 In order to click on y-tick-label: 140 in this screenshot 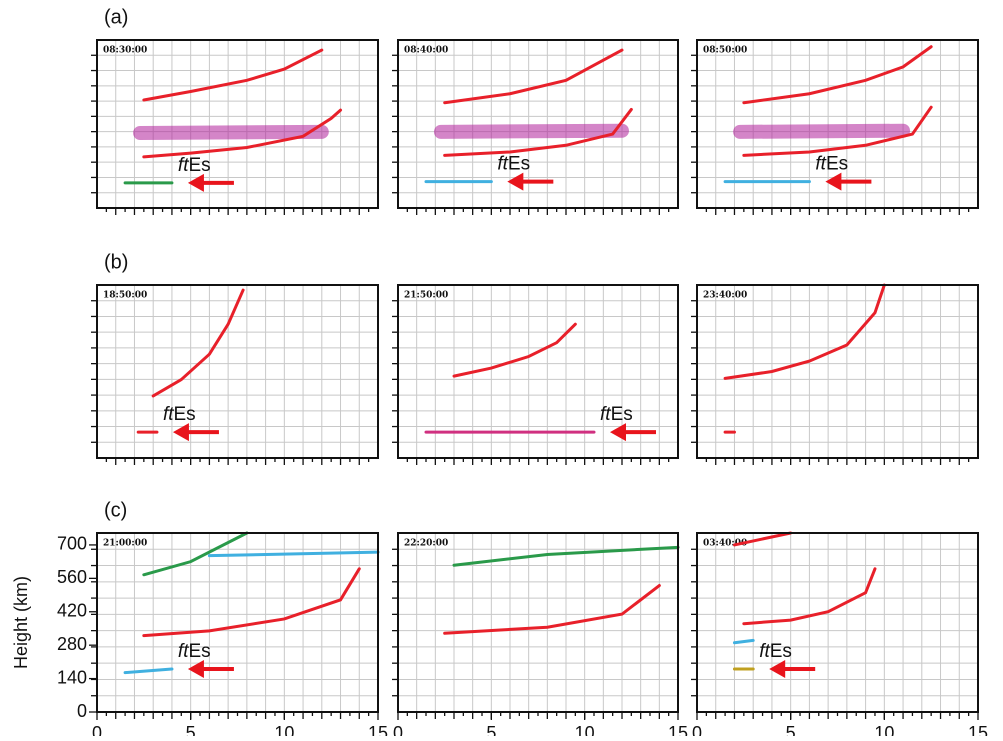, I will do `click(72, 677)`.